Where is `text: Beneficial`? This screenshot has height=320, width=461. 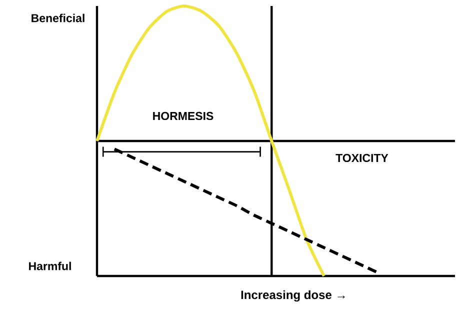
text: Beneficial is located at coordinates (58, 18).